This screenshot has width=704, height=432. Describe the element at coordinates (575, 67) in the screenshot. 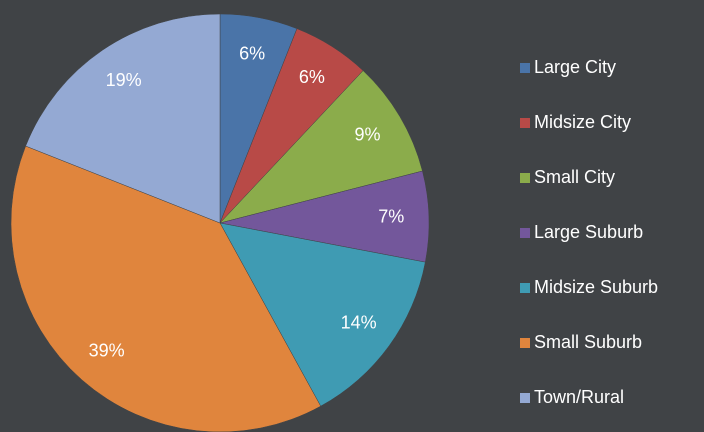

I see `legend-label: Large City` at that location.